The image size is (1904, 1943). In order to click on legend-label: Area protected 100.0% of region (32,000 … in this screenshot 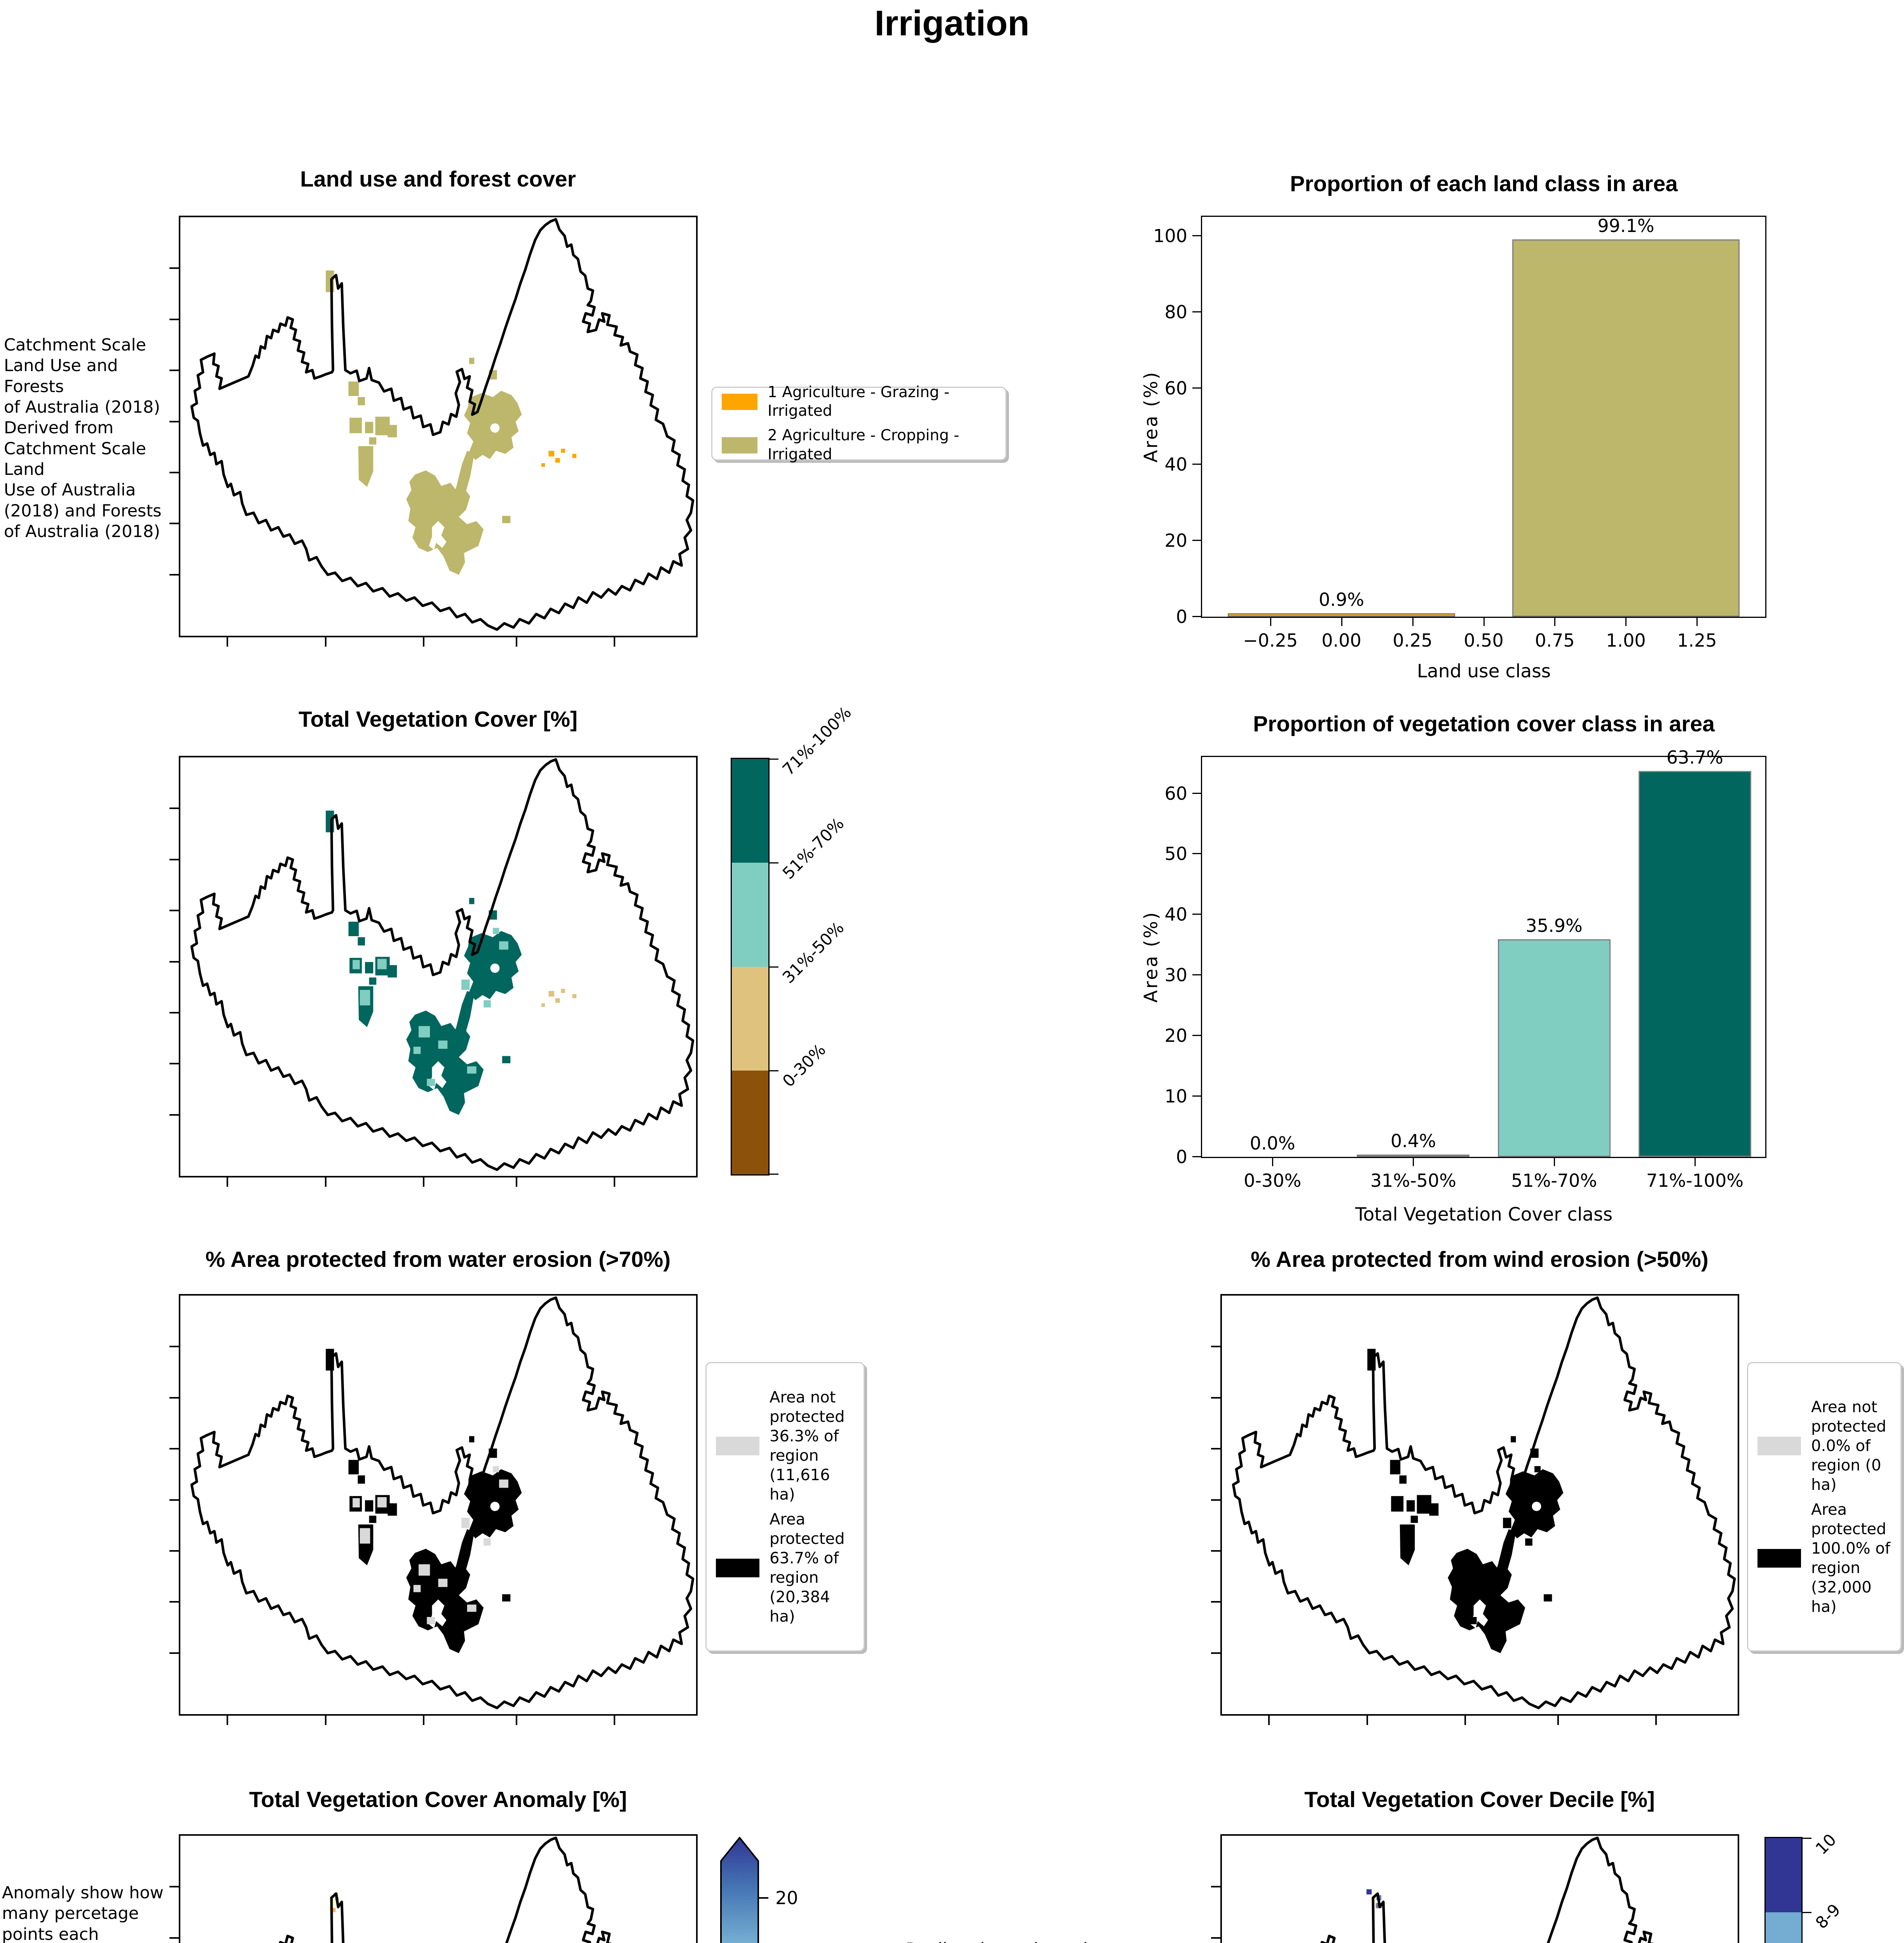, I will do `click(1850, 1558)`.